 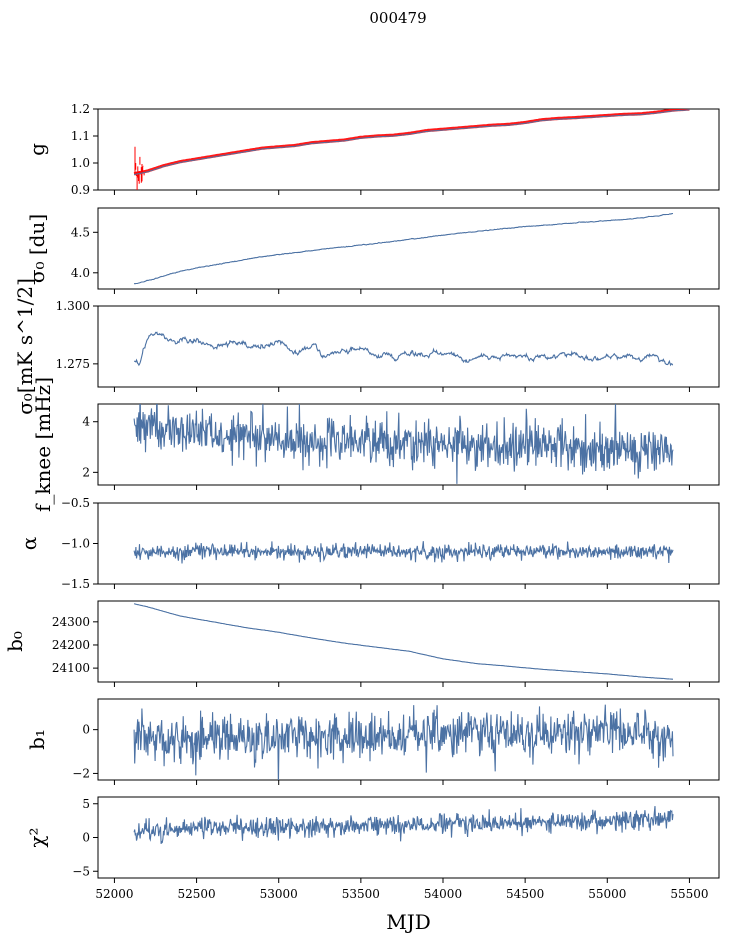 I want to click on y-tick-label: 0.9, so click(x=80, y=190).